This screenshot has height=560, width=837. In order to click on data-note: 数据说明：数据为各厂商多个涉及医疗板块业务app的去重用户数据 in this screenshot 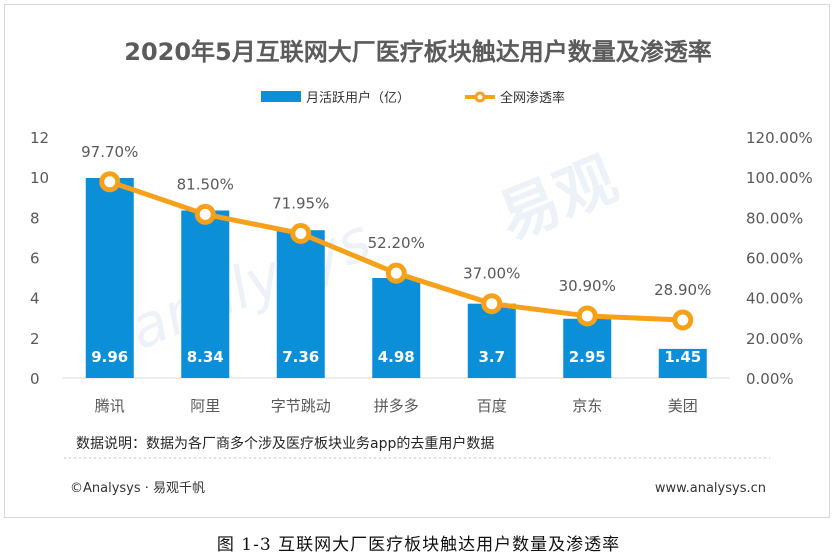, I will do `click(285, 443)`.